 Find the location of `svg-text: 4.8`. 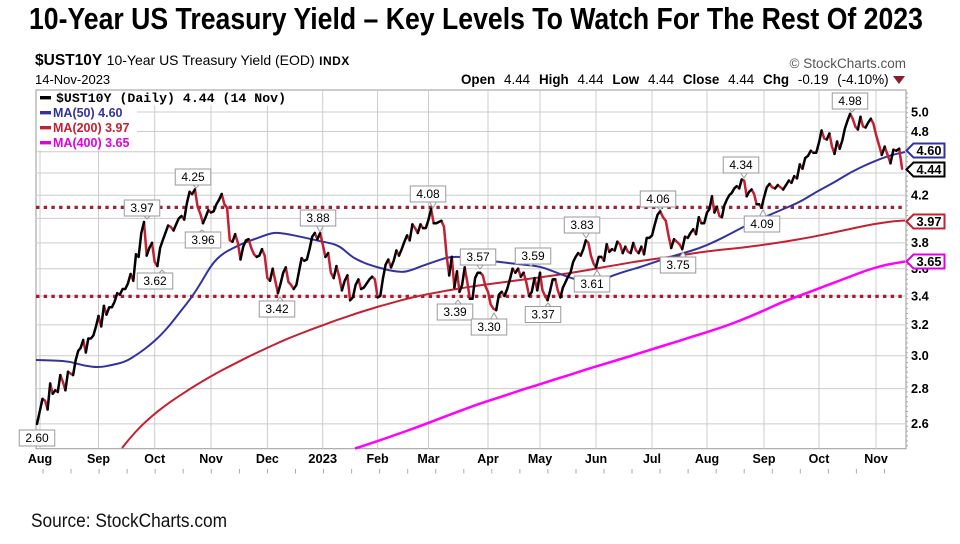

svg-text: 4.8 is located at coordinates (920, 131).